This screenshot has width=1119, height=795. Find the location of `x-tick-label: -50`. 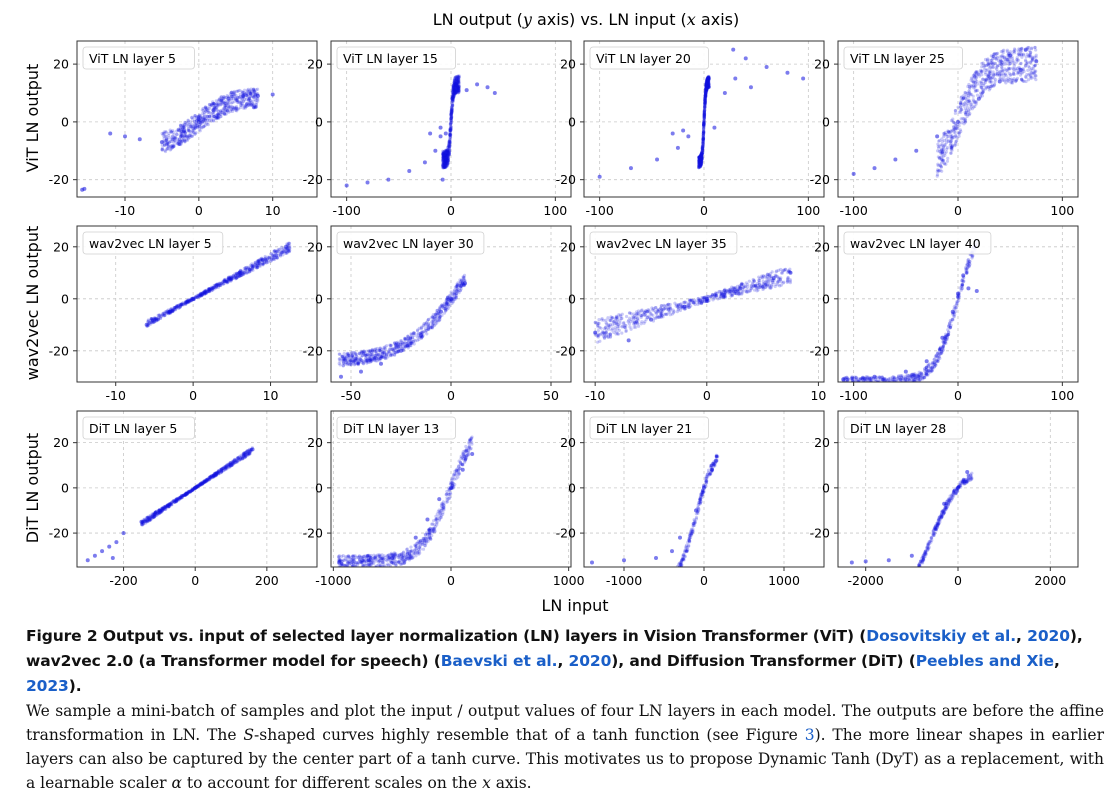

x-tick-label: -50 is located at coordinates (351, 395).